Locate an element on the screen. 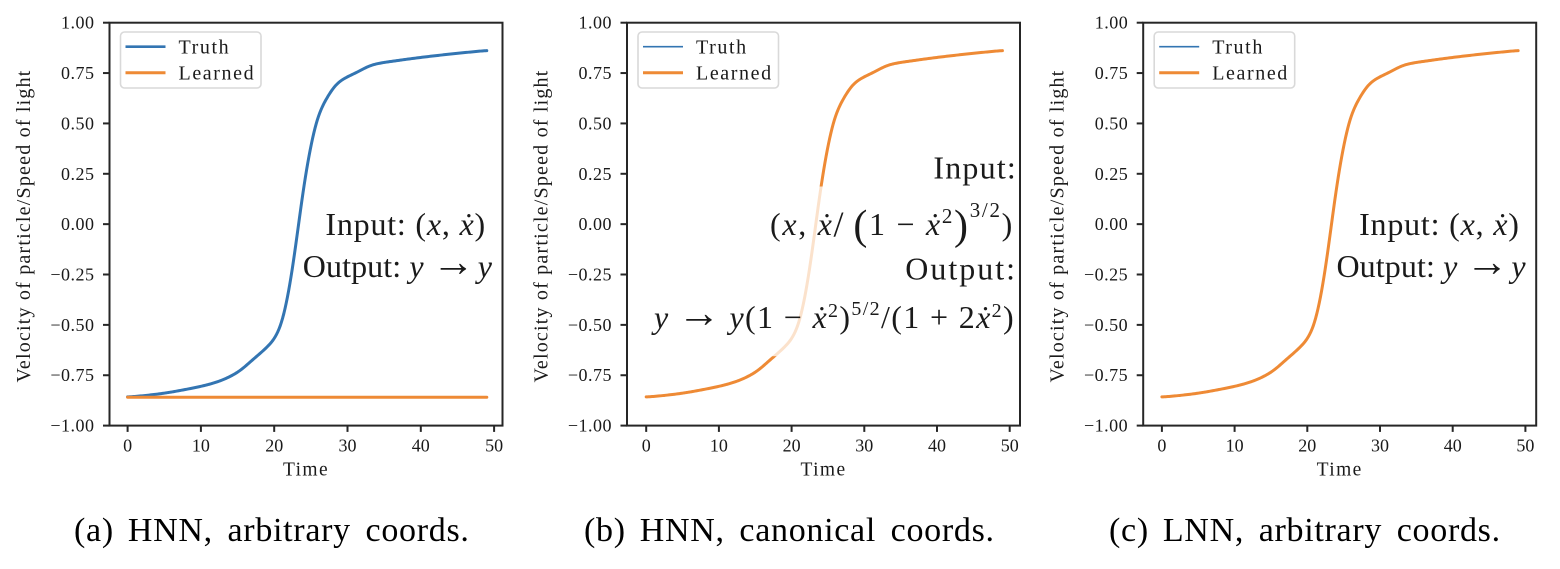 This screenshot has width=1560, height=569. svg-text: Output: is located at coordinates (961, 269).